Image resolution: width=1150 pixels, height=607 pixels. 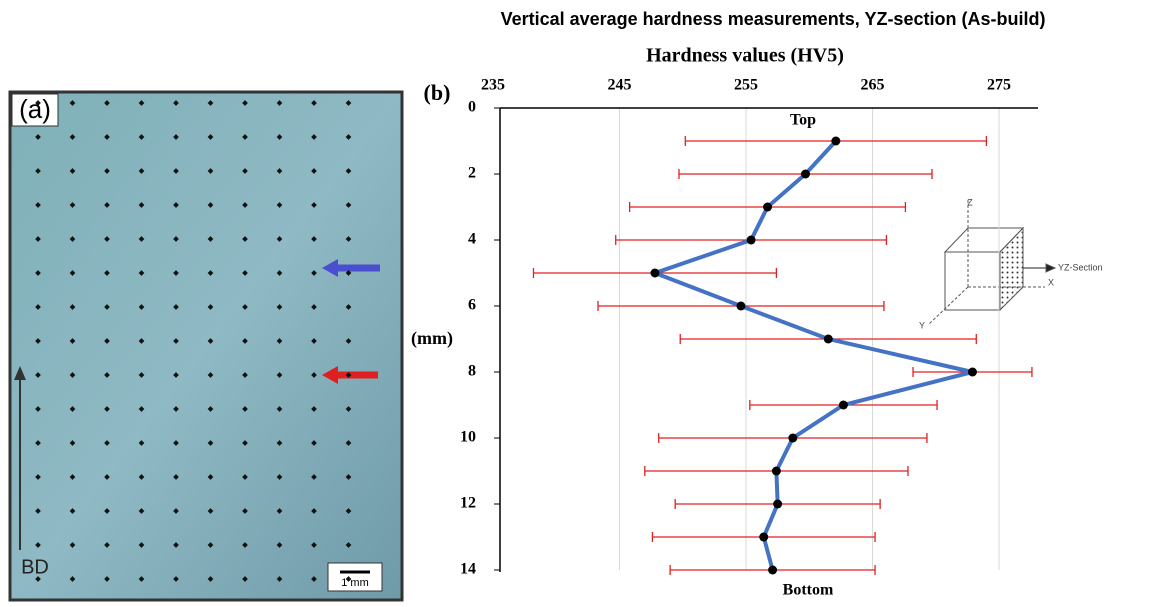 What do you see at coordinates (472, 107) in the screenshot?
I see `y-tick-label: 0` at bounding box center [472, 107].